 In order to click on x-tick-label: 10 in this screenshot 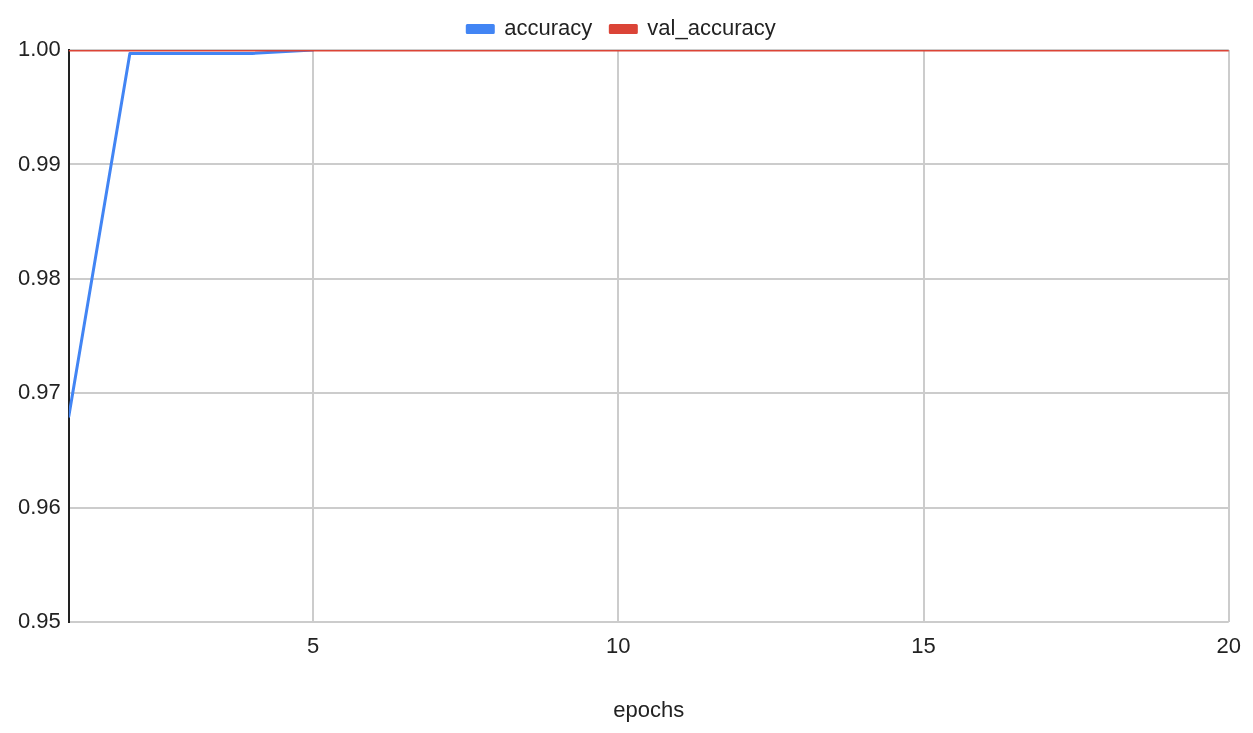, I will do `click(618, 646)`.